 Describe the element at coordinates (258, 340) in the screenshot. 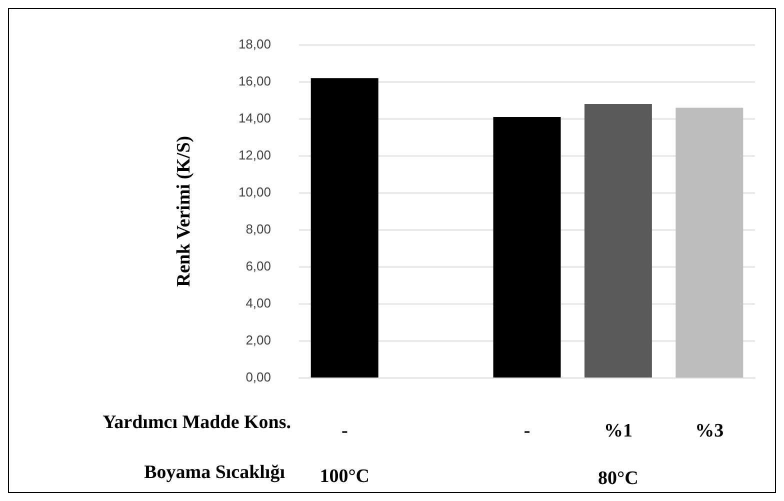

I see `y-tick-label: 2,00` at that location.